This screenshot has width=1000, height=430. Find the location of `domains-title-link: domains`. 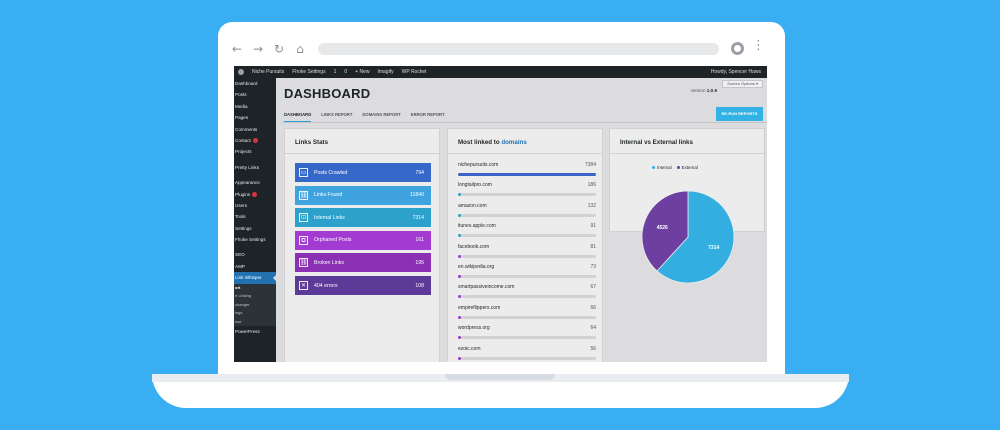

domains-title-link: domains is located at coordinates (514, 142).